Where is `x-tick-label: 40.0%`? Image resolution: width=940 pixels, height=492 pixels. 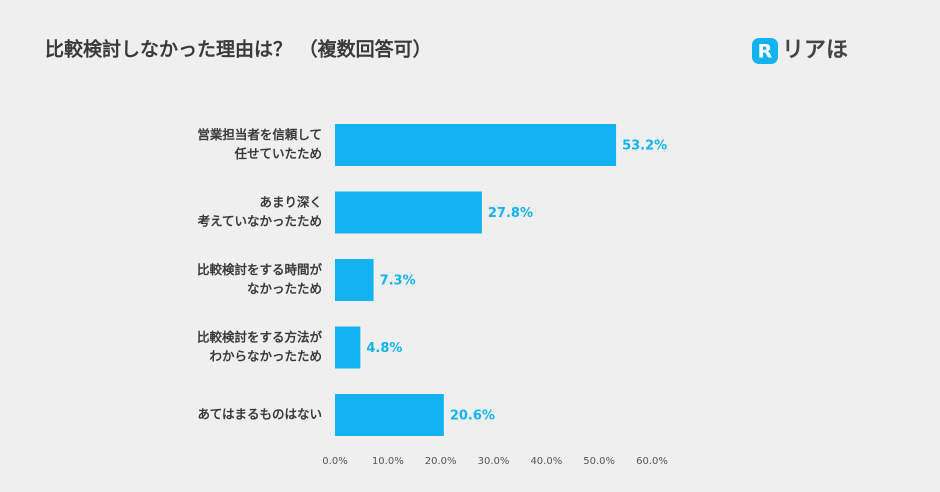 x-tick-label: 40.0% is located at coordinates (546, 461).